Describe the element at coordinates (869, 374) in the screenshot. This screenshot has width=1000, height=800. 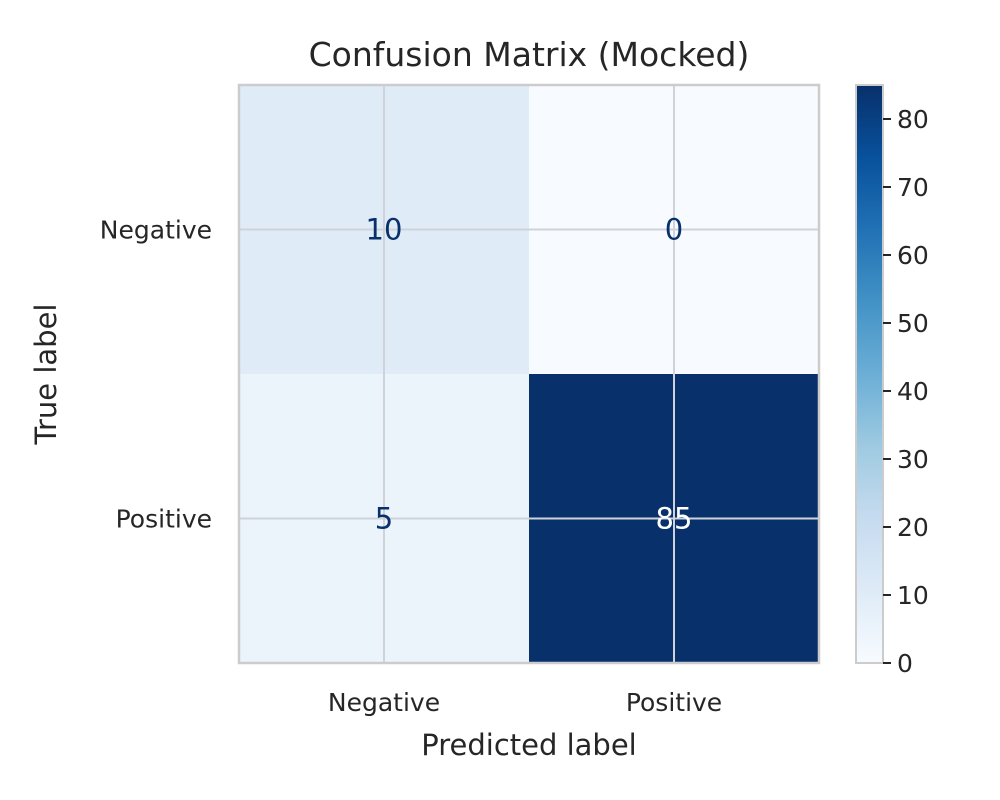
I see `colorbar` at that location.